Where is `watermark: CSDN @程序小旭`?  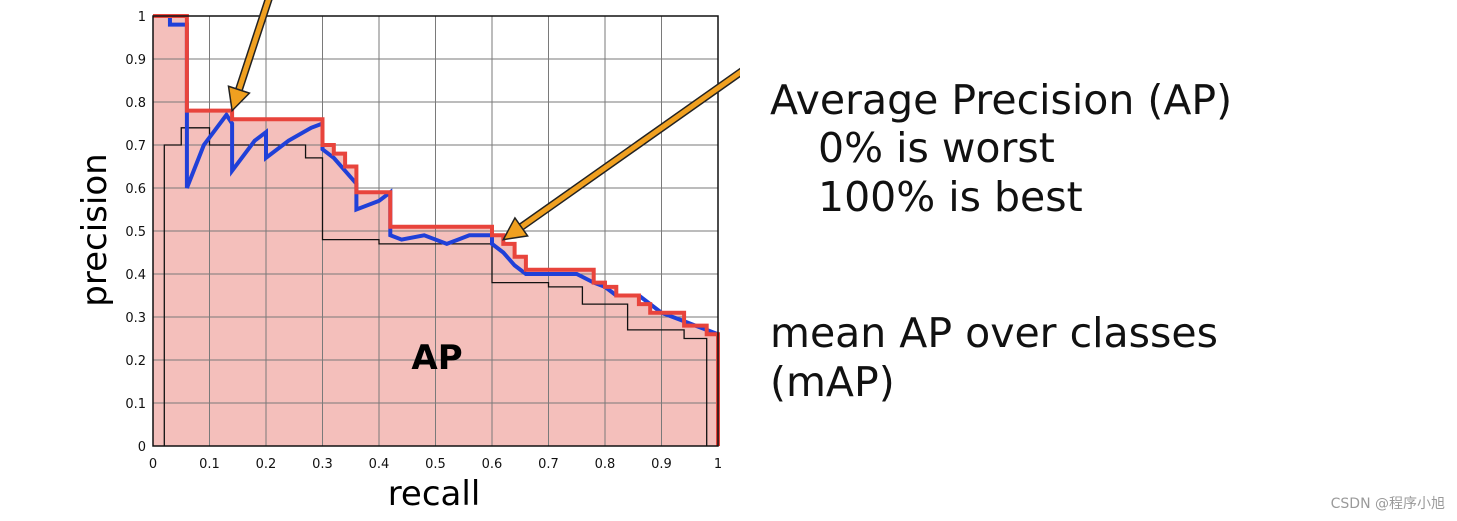
watermark: CSDN @程序小旭 is located at coordinates (1387, 504).